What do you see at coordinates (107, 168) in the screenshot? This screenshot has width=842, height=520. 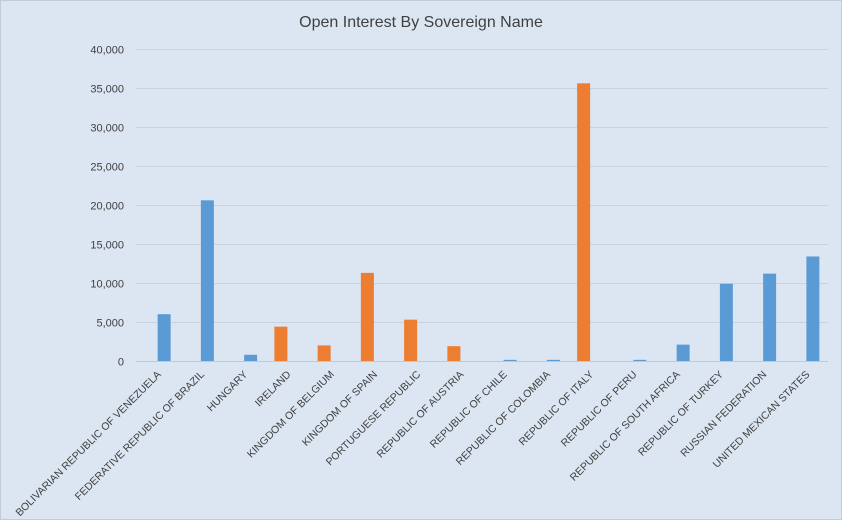 I see `y-tick-label: 25,000` at bounding box center [107, 168].